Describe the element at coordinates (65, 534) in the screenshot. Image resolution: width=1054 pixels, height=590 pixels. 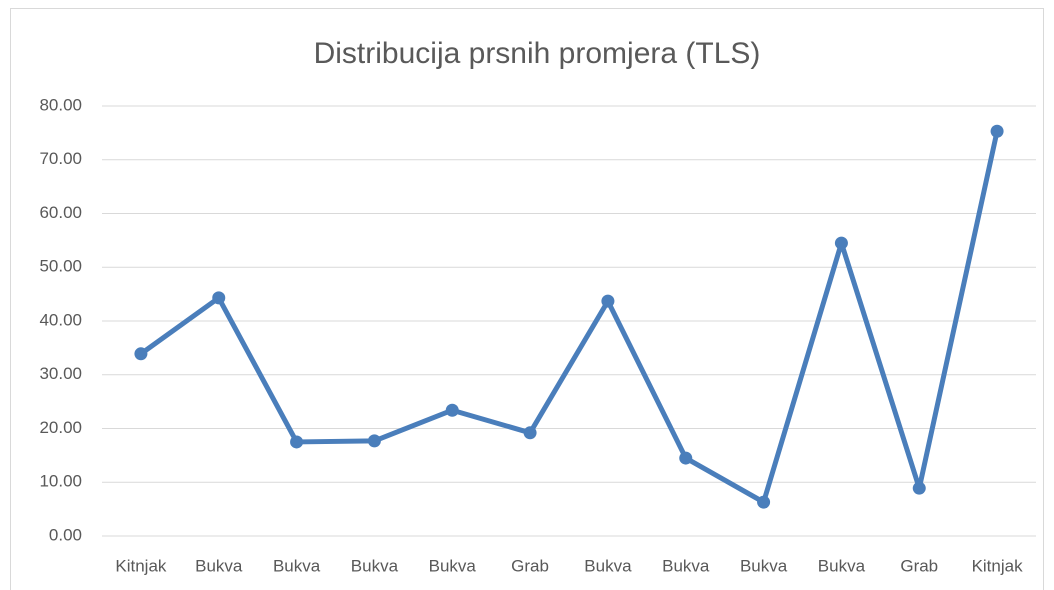
I see `y-tick-label: 0.00` at that location.